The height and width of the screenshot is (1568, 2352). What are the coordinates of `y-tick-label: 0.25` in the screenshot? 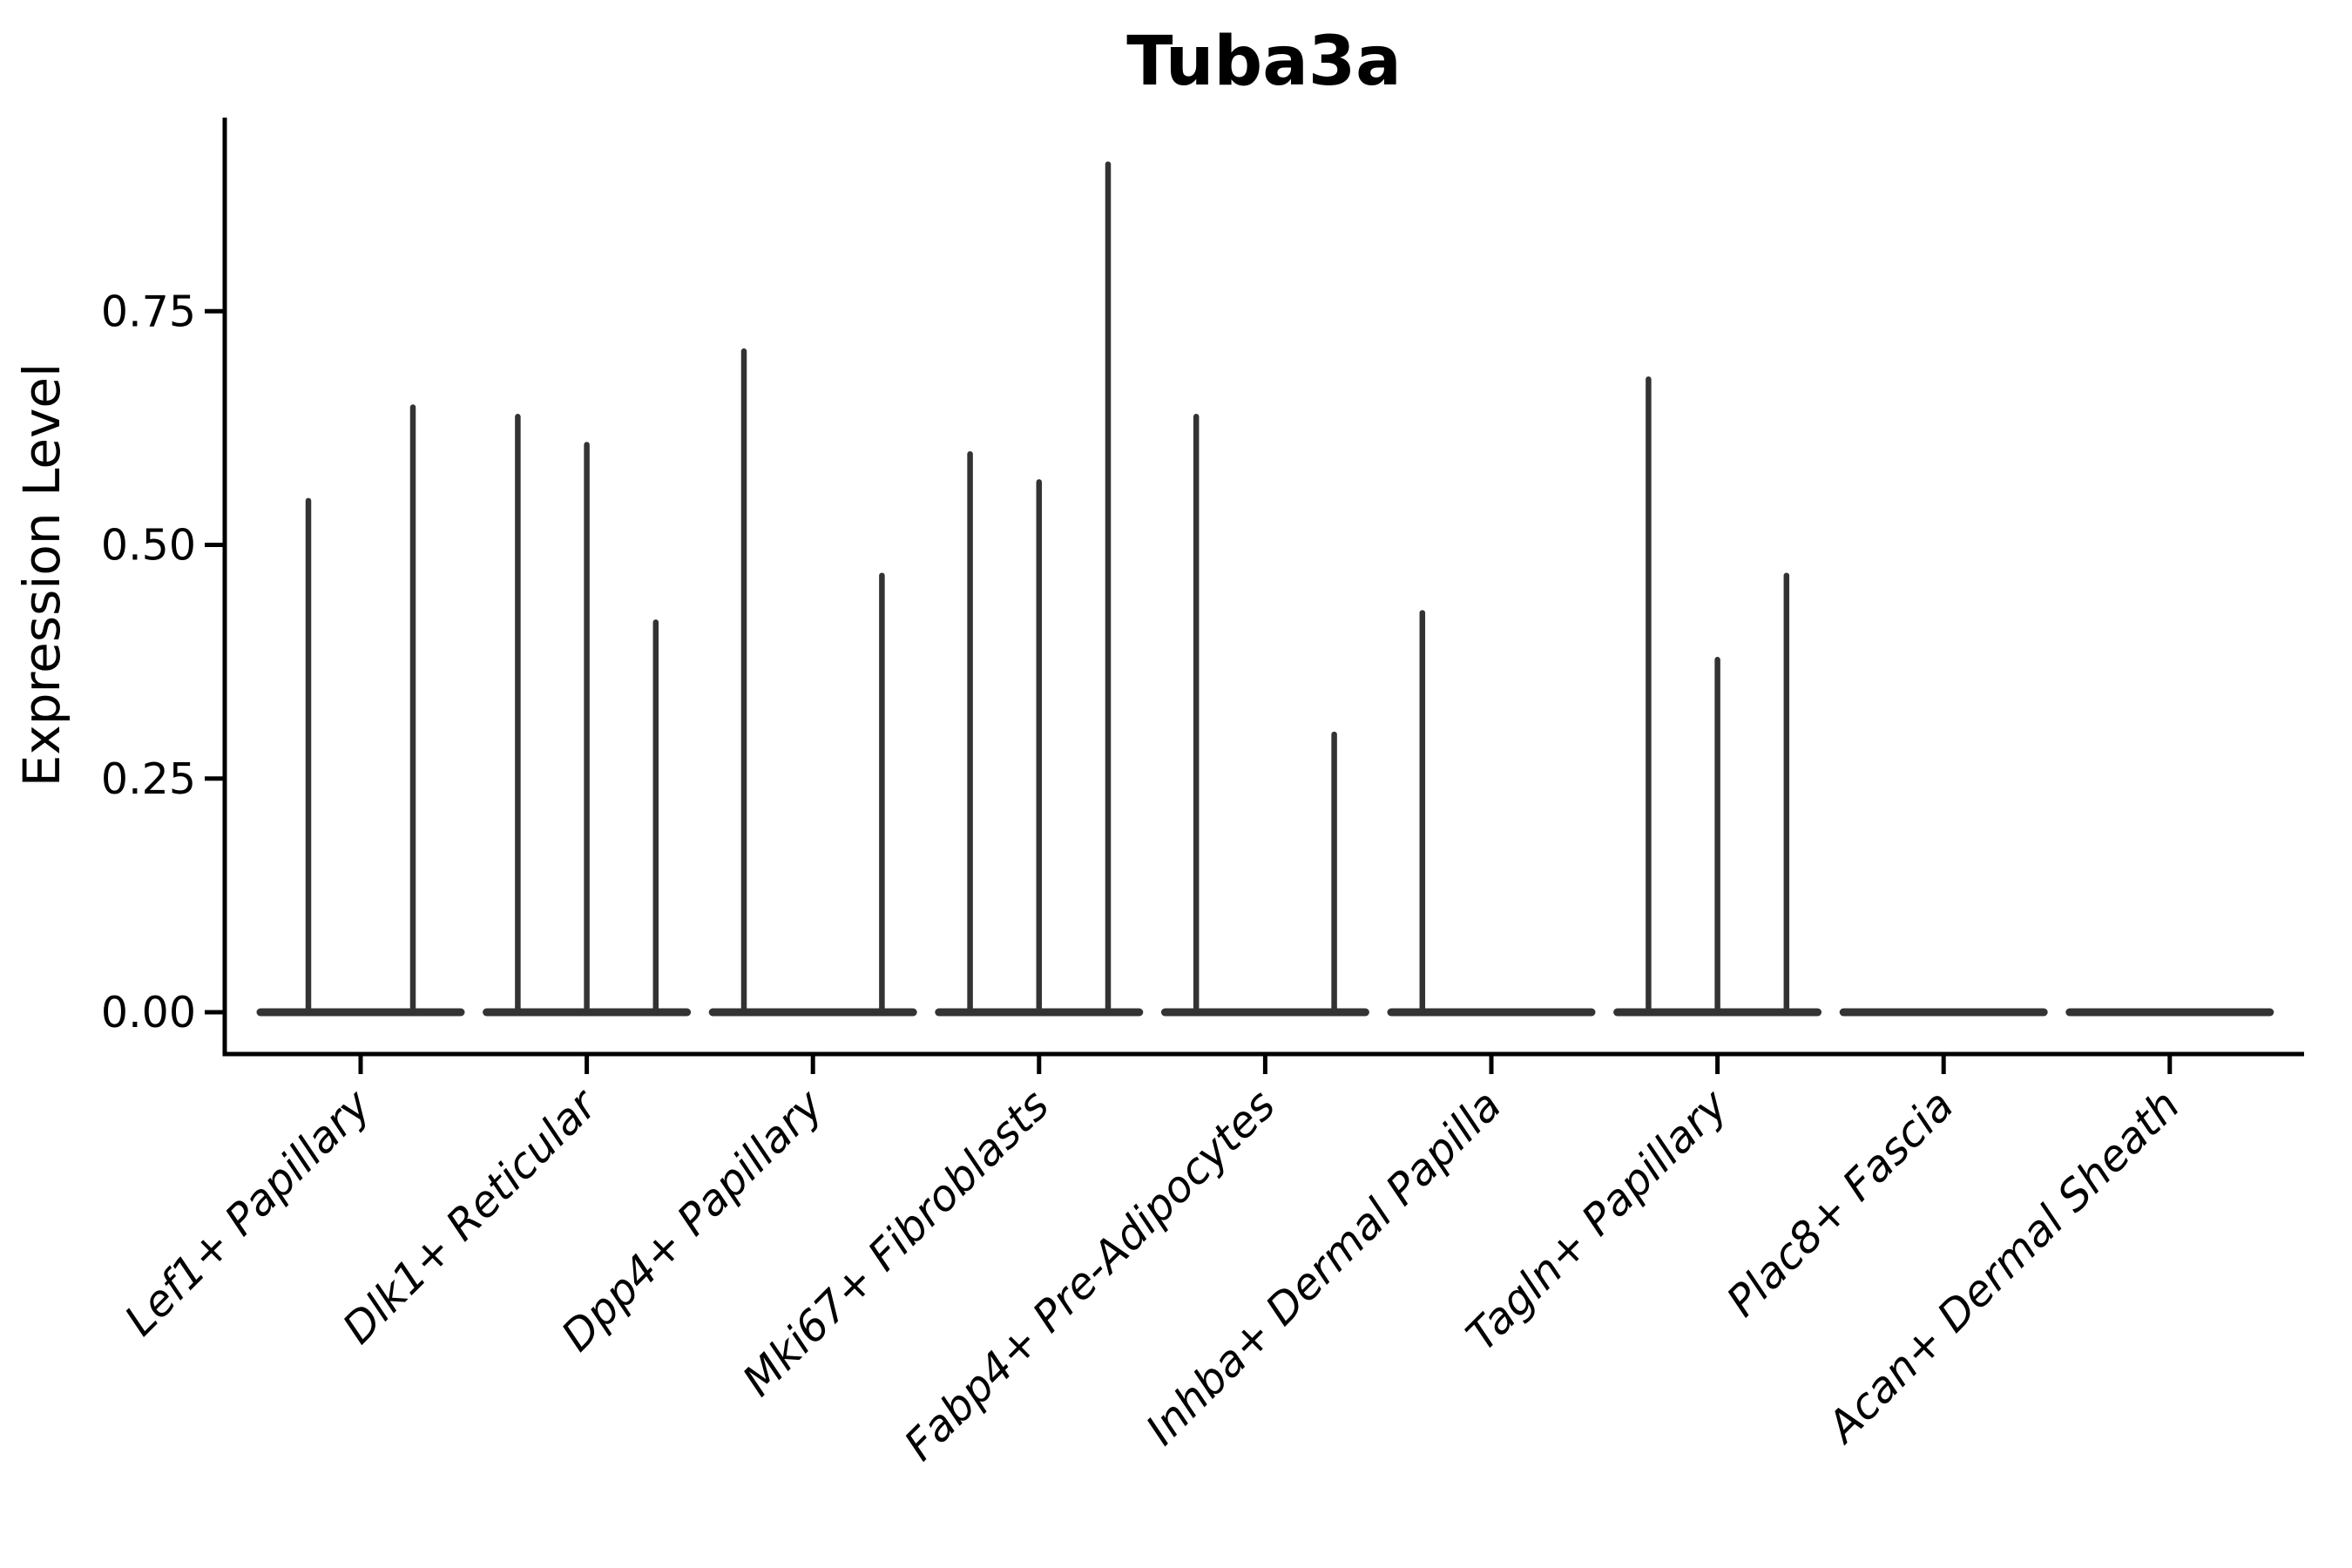 It's located at (148, 779).